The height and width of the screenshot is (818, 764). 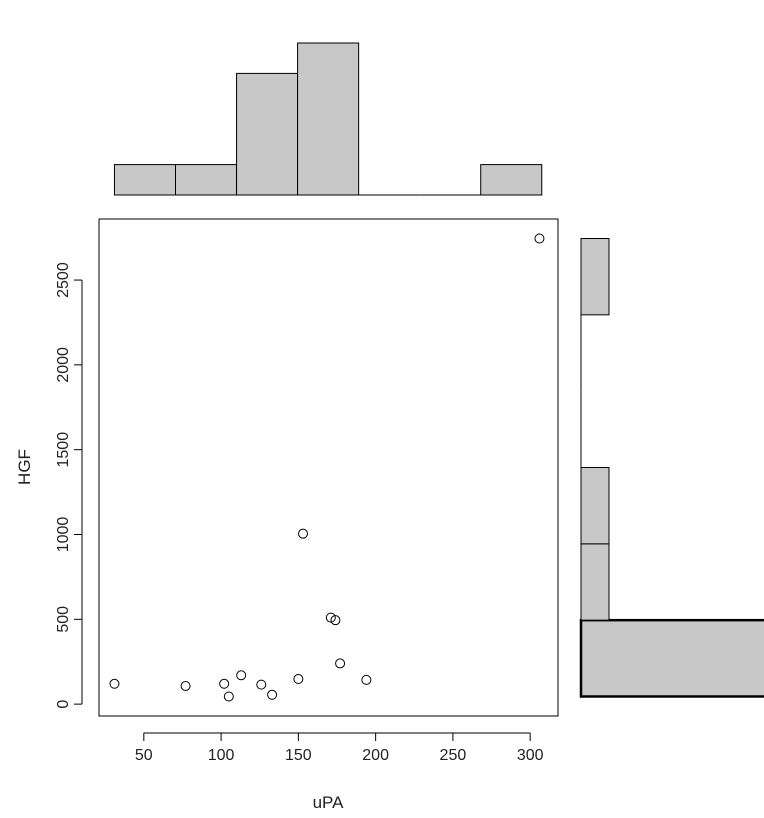 What do you see at coordinates (453, 755) in the screenshot?
I see `x-tick-label: 250` at bounding box center [453, 755].